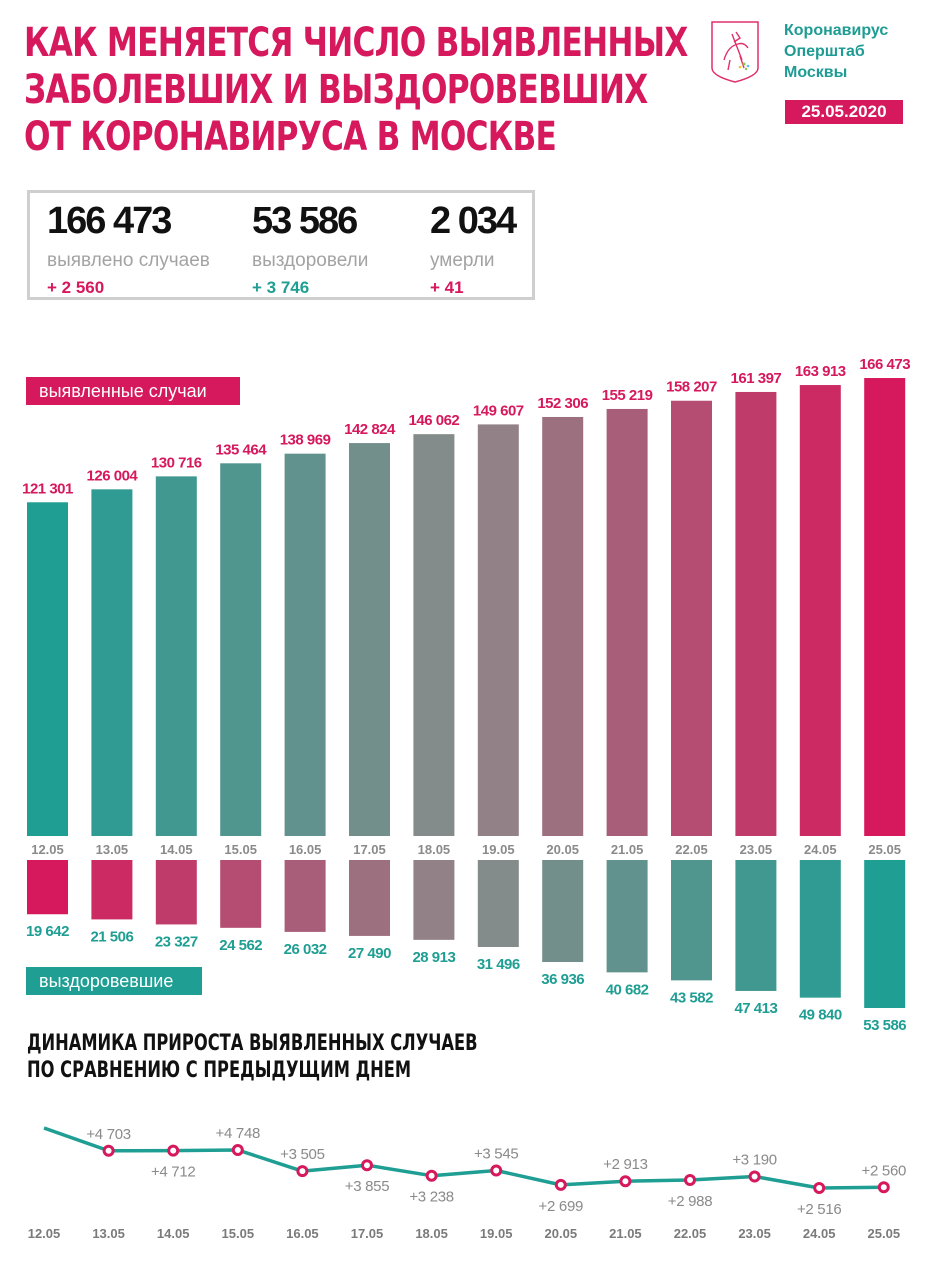  Describe the element at coordinates (310, 260) in the screenshot. I see `stat-label: выздоровели` at that location.